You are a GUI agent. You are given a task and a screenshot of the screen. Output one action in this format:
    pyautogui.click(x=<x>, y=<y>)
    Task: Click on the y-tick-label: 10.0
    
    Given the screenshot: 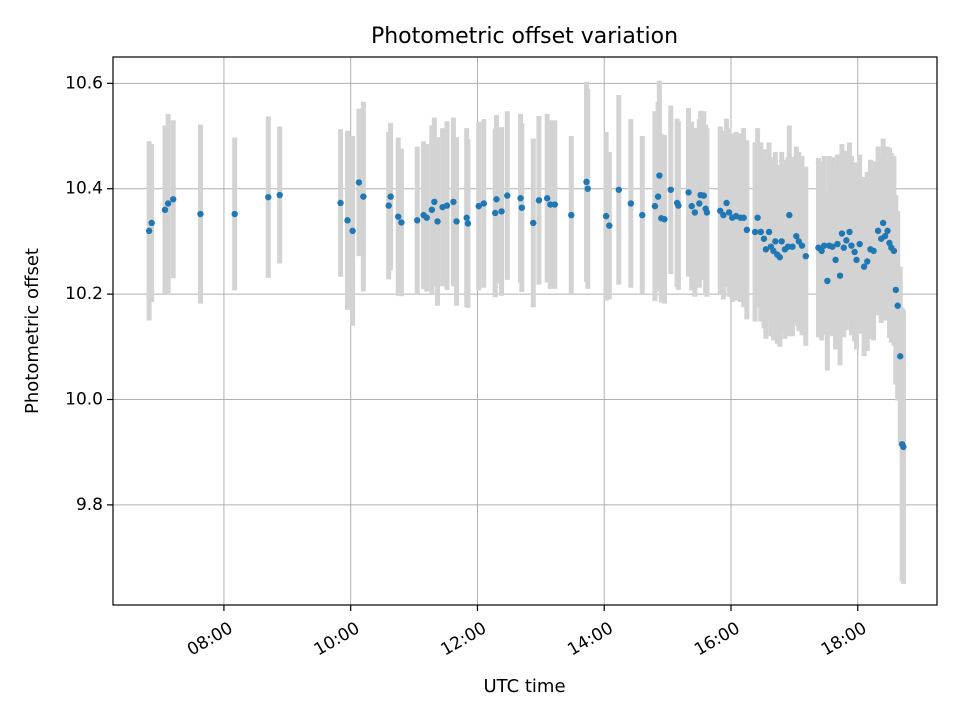 What is the action you would take?
    pyautogui.click(x=84, y=400)
    